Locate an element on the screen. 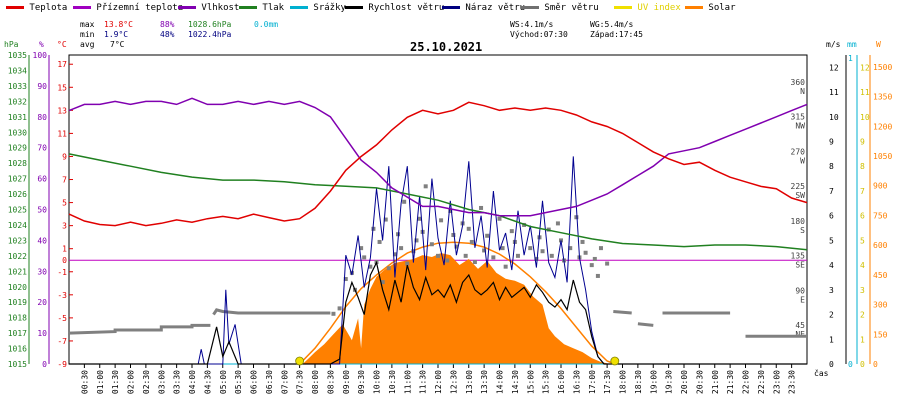 The width and height of the screenshot is (900, 400). wind-tick-label: 3 is located at coordinates (831, 290).